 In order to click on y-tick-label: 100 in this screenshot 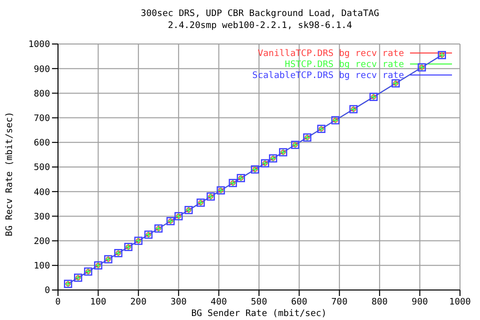, I will do `click(42, 267)`.